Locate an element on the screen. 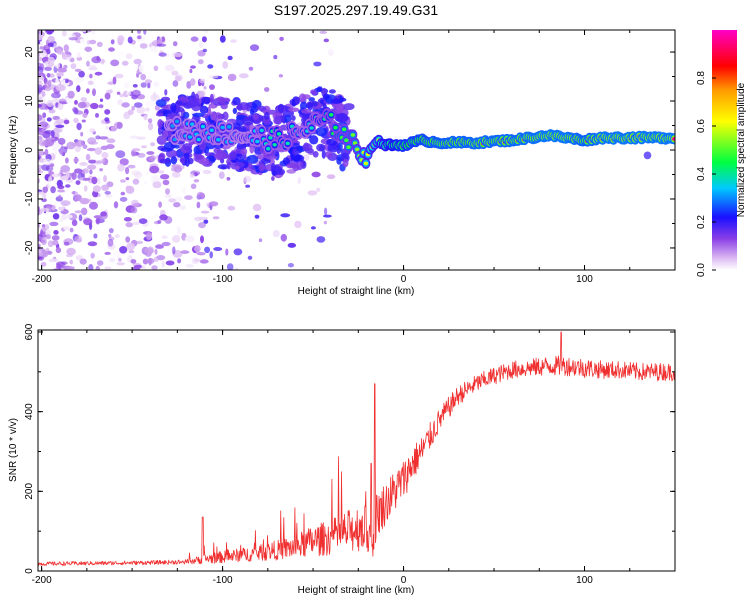  spectrogram-ridge is located at coordinates (419, 138).